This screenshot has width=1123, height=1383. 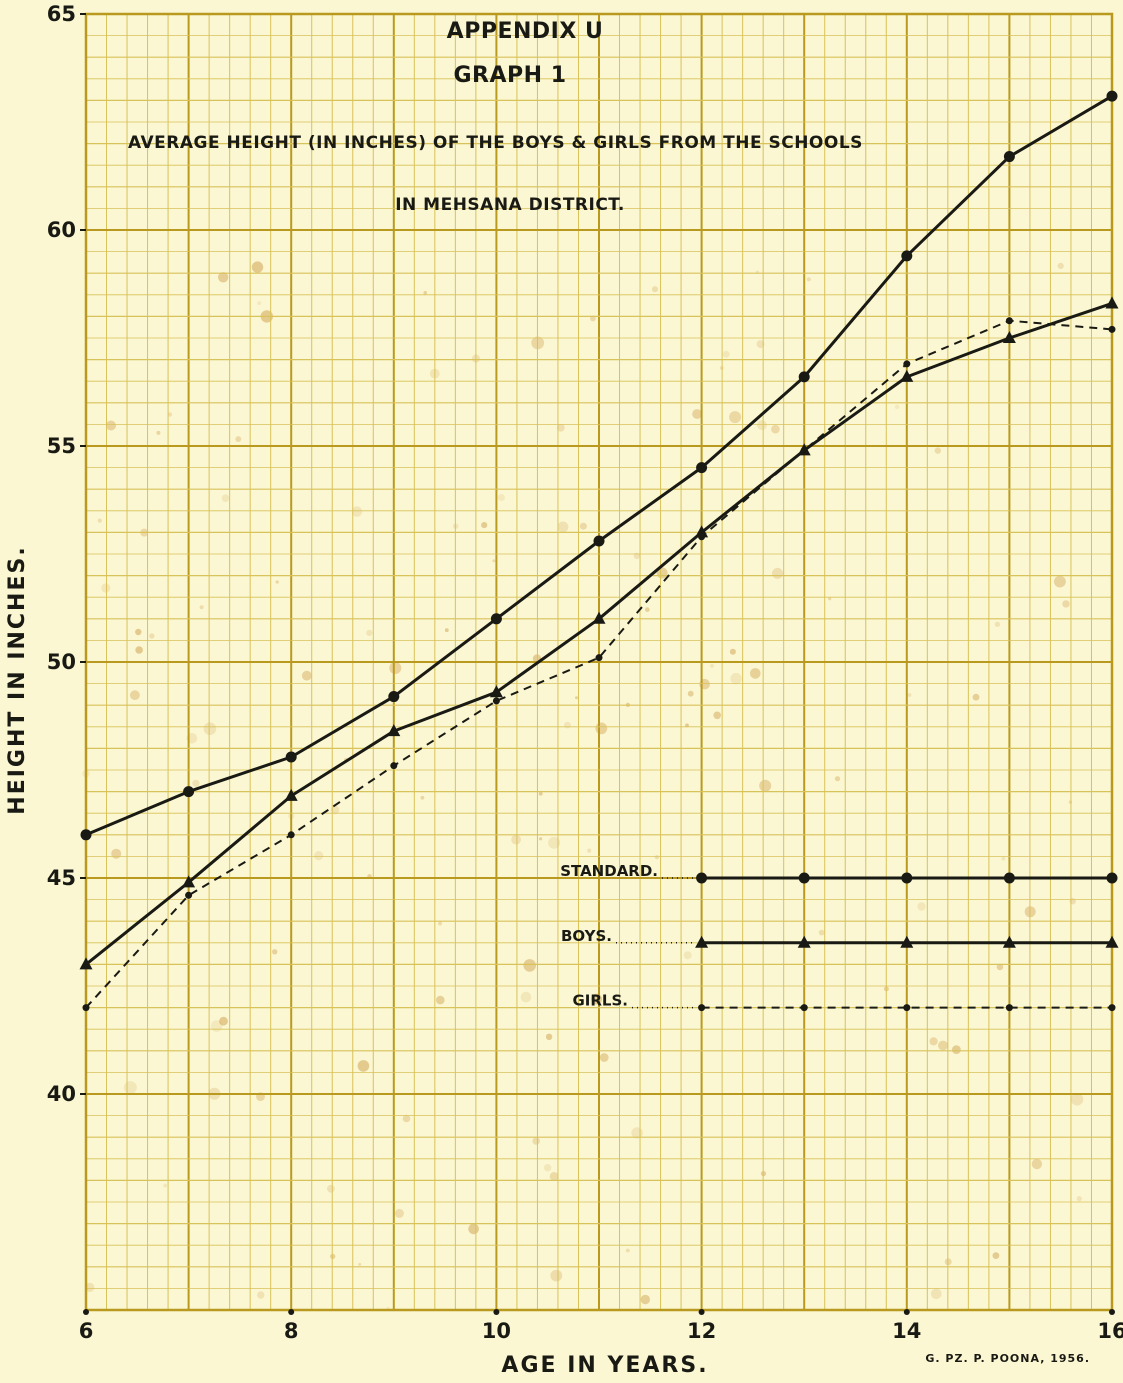 What do you see at coordinates (86, 1331) in the screenshot?
I see `x-tick-label: 6` at bounding box center [86, 1331].